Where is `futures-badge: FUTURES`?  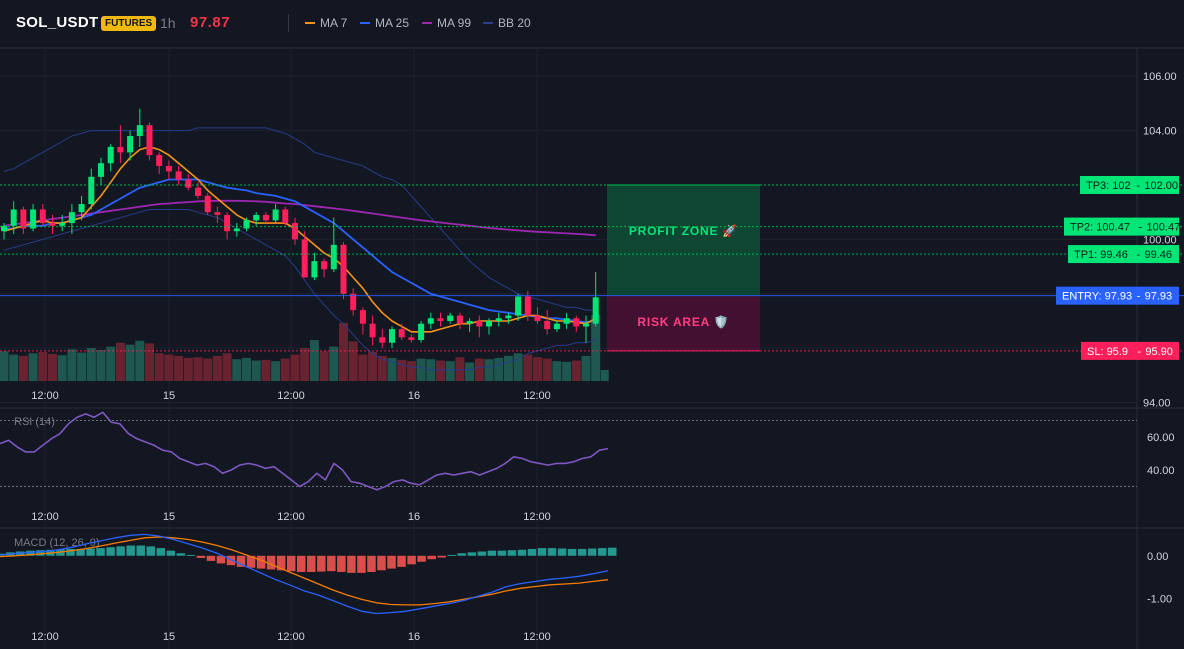 futures-badge: FUTURES is located at coordinates (129, 23).